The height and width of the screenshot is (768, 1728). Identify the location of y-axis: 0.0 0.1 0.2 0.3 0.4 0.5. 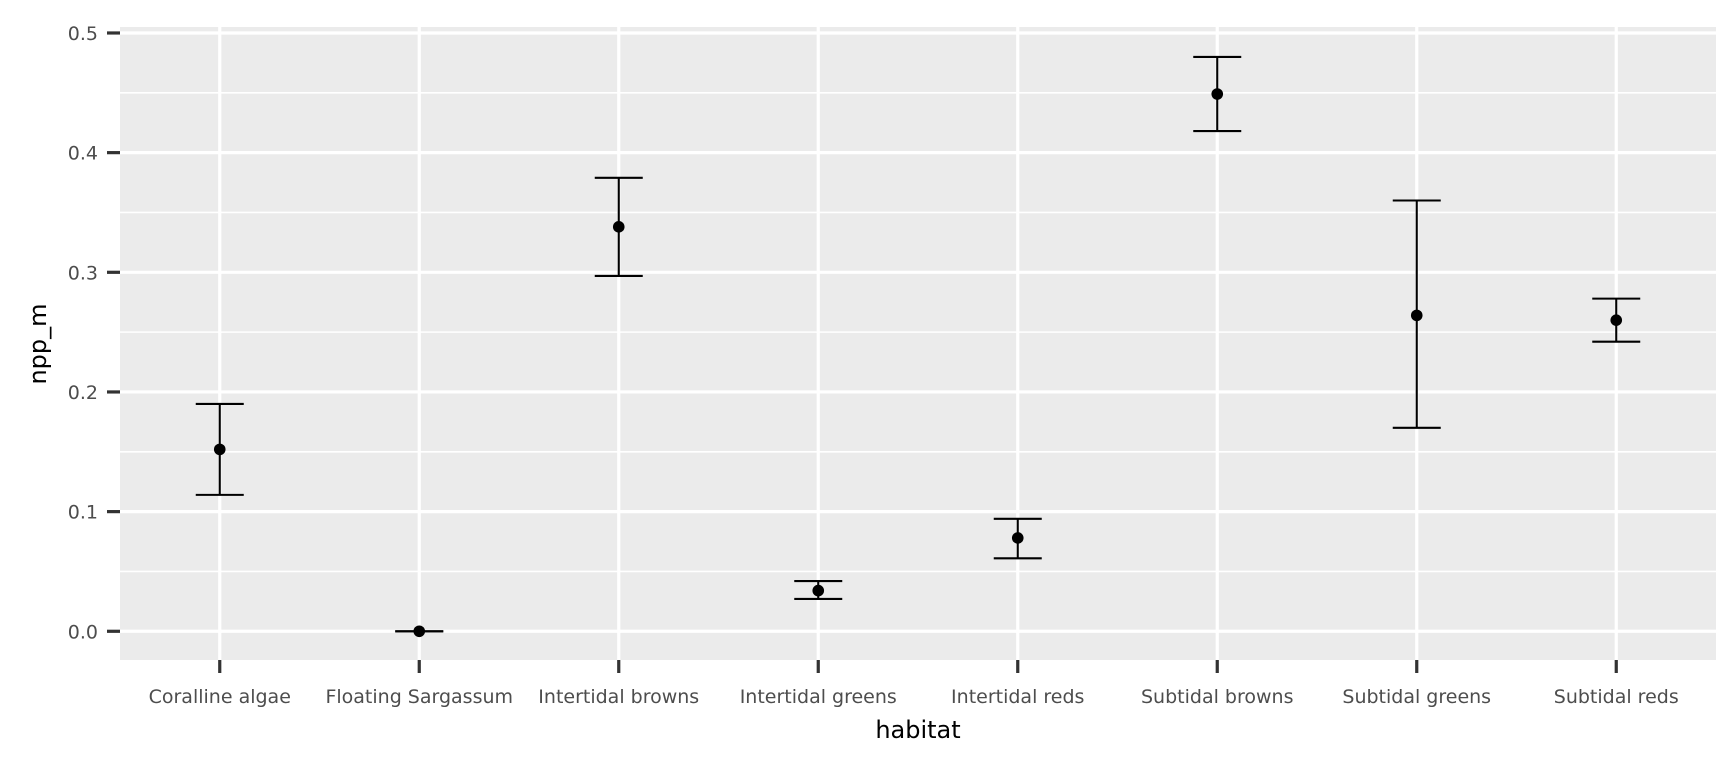
(94, 333).